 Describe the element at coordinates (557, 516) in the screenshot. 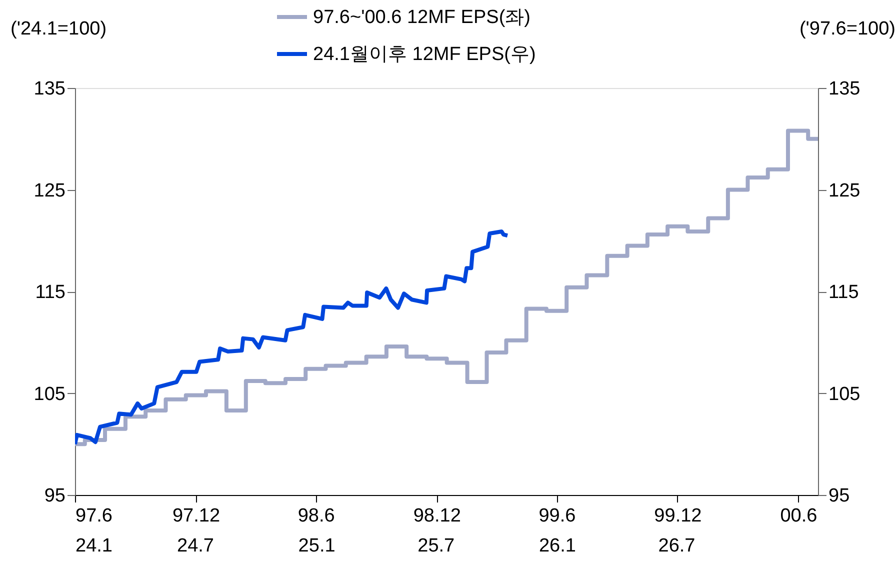

I see `x-tick-label: 99.6` at that location.